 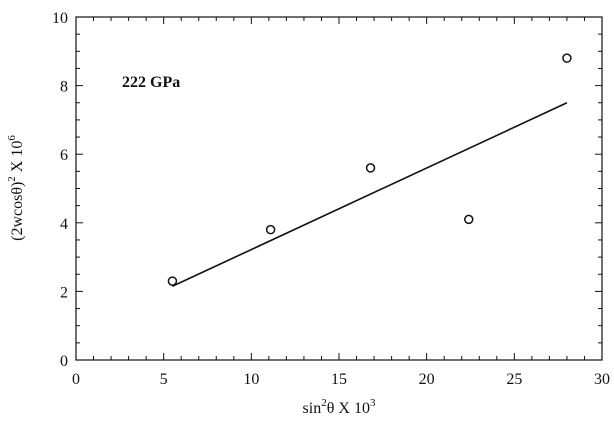 What do you see at coordinates (64, 155) in the screenshot?
I see `y-tick-label: 6` at bounding box center [64, 155].